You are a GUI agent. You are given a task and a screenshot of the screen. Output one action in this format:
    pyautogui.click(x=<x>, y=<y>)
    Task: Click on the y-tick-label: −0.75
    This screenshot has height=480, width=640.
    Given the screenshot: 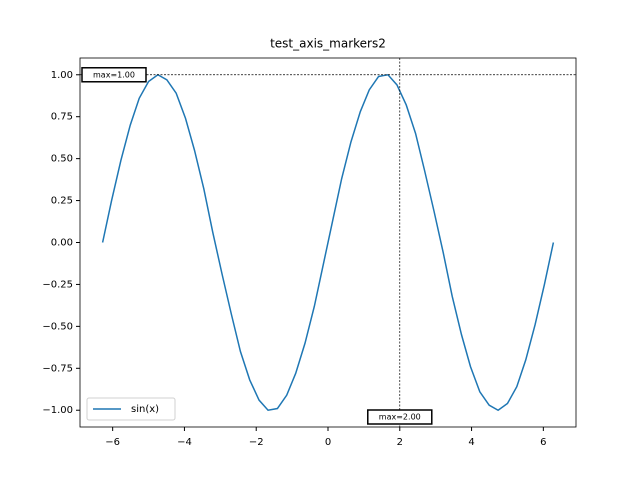 What is the action you would take?
    pyautogui.click(x=57, y=368)
    